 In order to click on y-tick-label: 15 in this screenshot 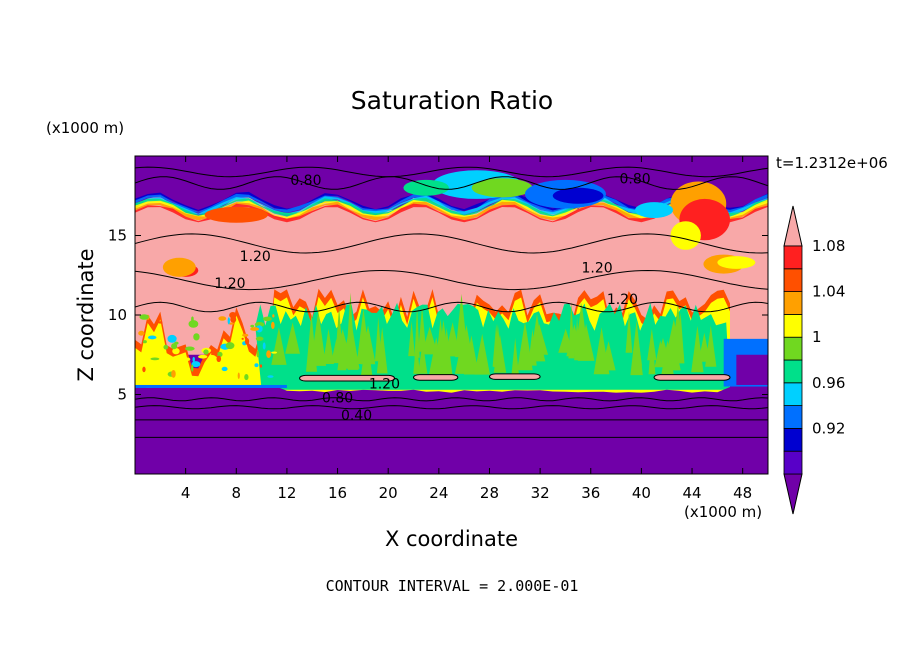, I will do `click(117, 236)`.